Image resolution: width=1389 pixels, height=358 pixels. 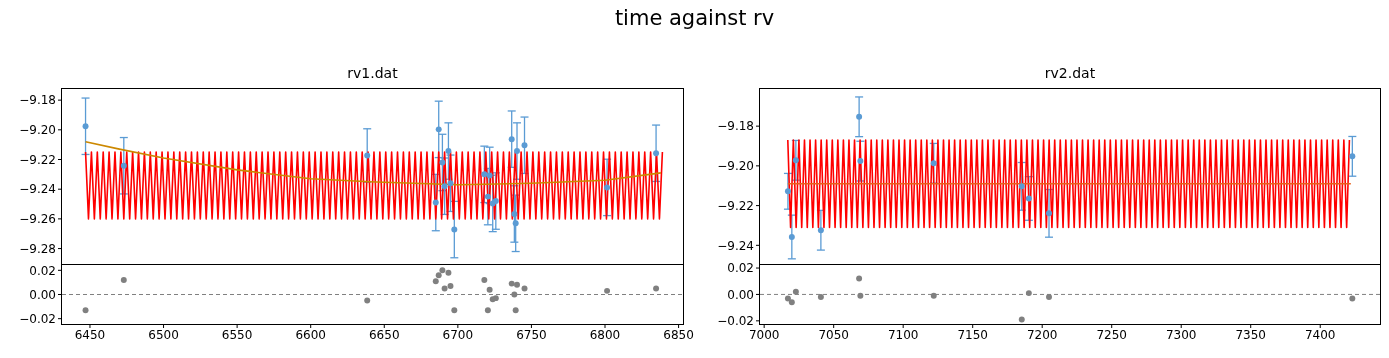 What do you see at coordinates (1042, 334) in the screenshot?
I see `x-tick-label: 7200` at bounding box center [1042, 334].